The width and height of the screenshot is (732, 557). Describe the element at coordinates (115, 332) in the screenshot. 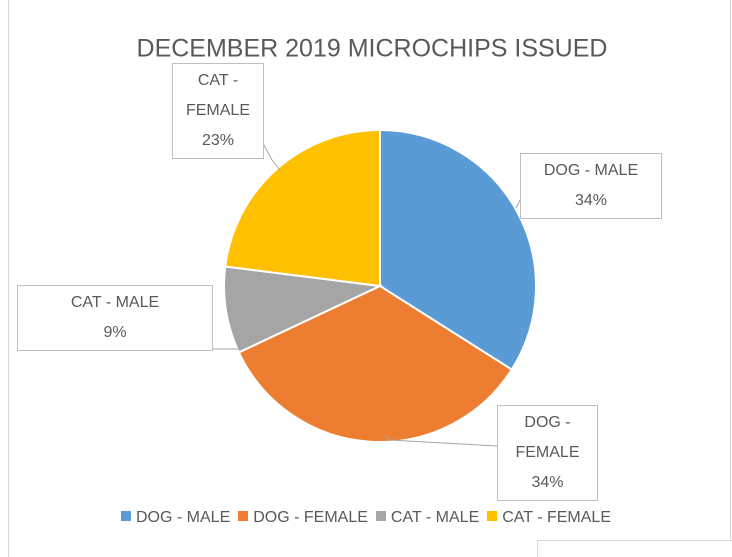

I see `data-label-value: 9%` at that location.